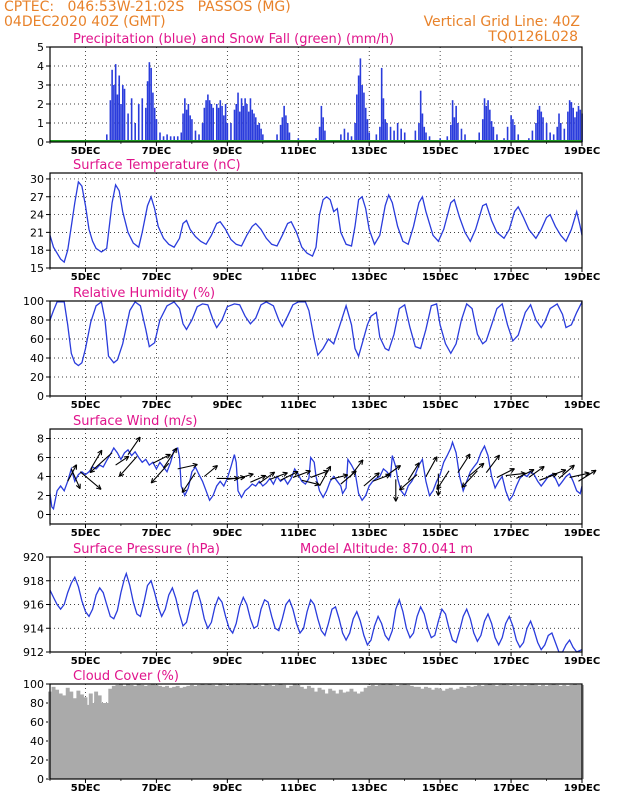 Image resolution: width=618 pixels, height=800 pixels. Describe the element at coordinates (40, 458) in the screenshot. I see `y-tick-label: 6` at that location.